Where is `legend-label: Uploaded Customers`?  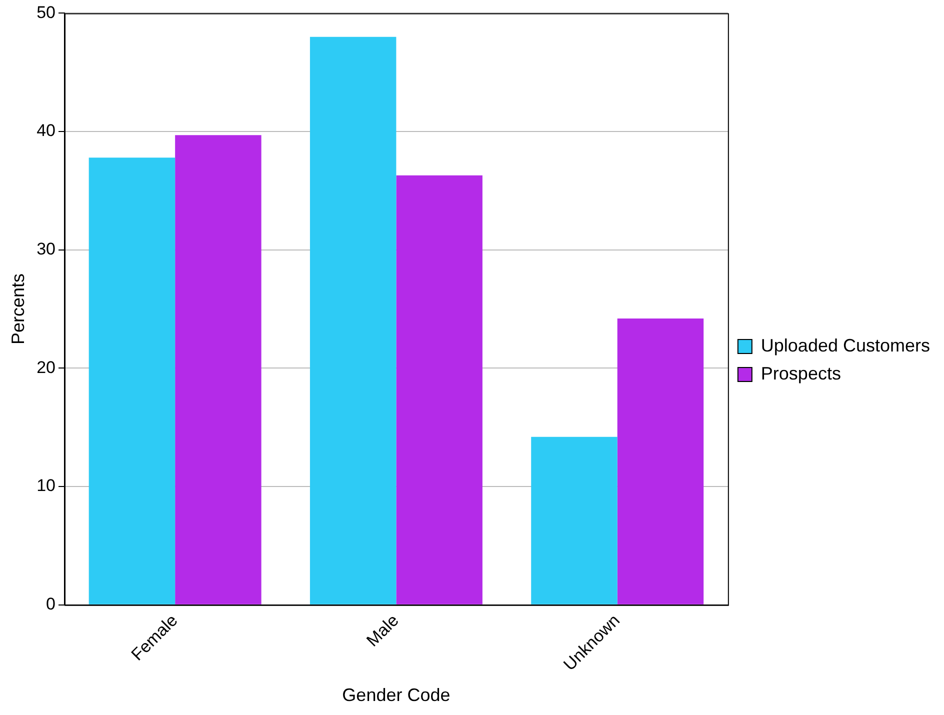
legend-label: Uploaded Customers is located at coordinates (845, 345).